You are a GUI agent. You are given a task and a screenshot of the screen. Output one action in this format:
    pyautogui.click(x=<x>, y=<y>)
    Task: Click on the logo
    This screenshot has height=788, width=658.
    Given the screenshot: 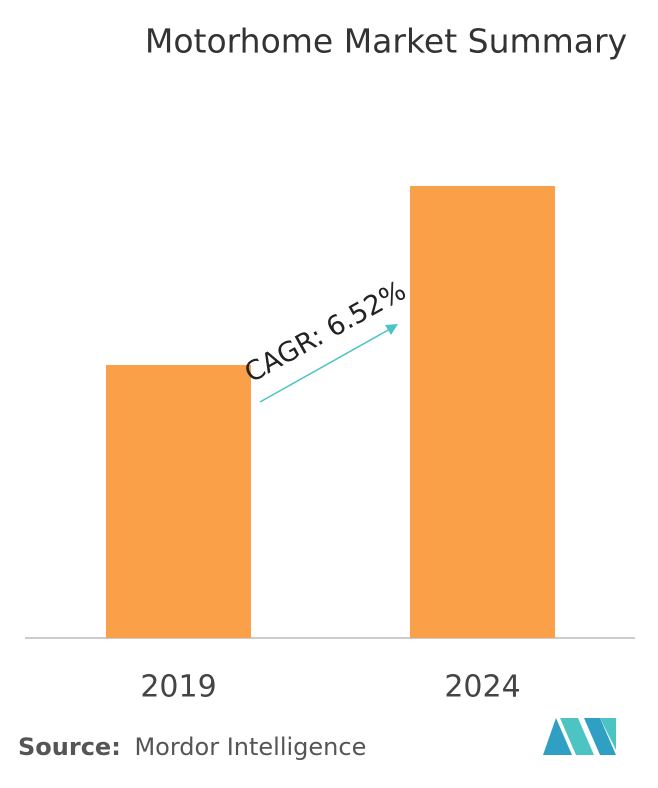 What is the action you would take?
    pyautogui.click(x=579, y=736)
    